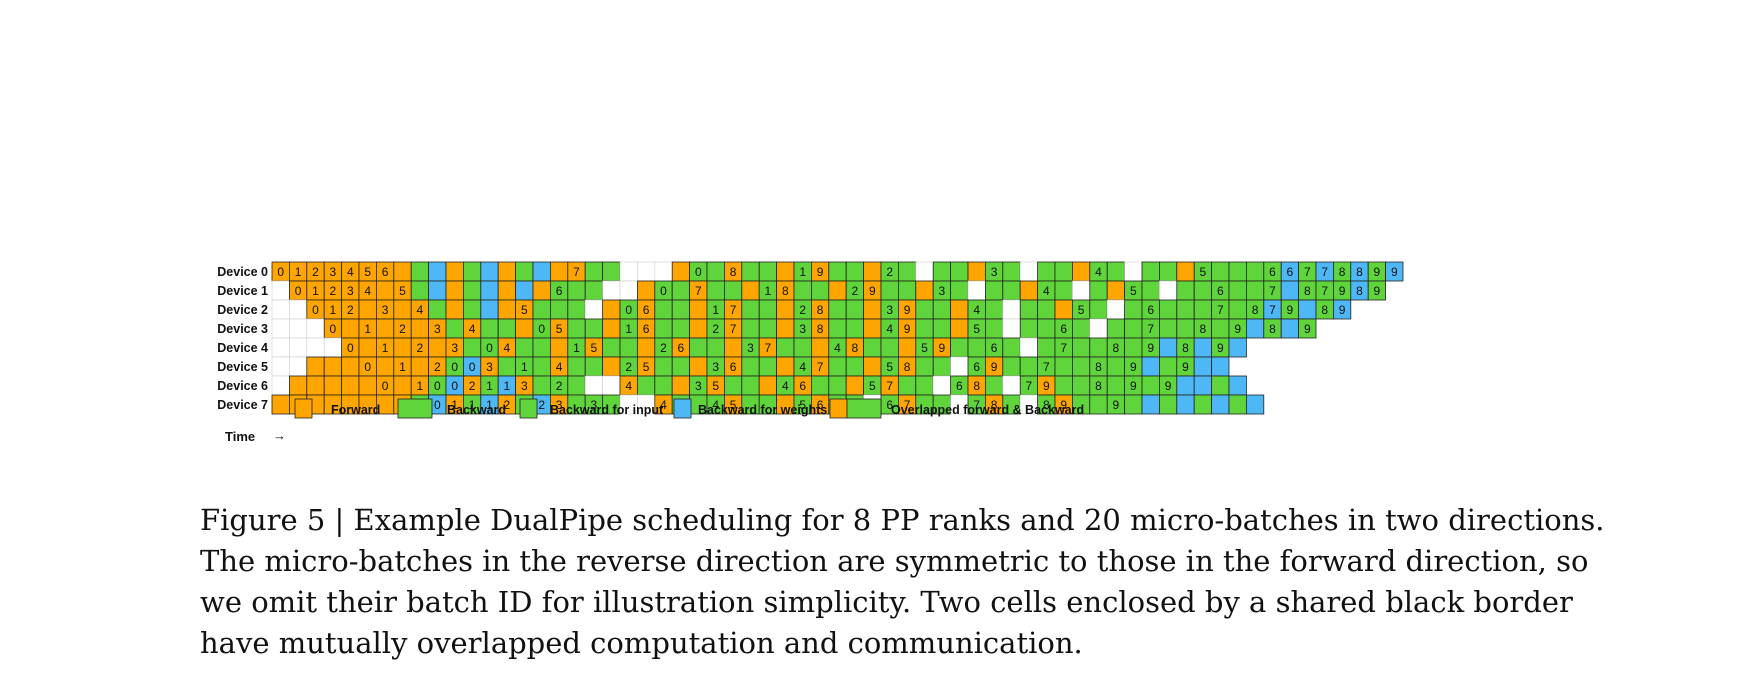 The height and width of the screenshot is (693, 1762). What do you see at coordinates (907, 405) in the screenshot?
I see `microbatch-id: 7` at bounding box center [907, 405].